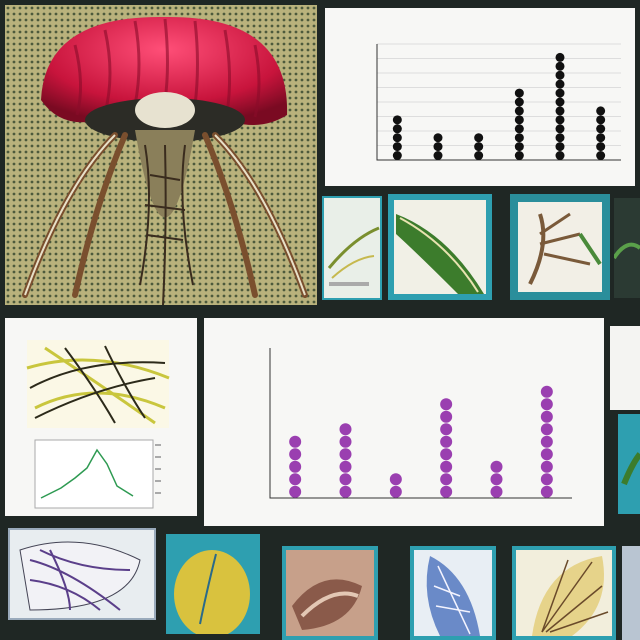 The width and height of the screenshot is (640, 640). Describe the element at coordinates (330, 593) in the screenshot. I see `thumb-hand` at that location.